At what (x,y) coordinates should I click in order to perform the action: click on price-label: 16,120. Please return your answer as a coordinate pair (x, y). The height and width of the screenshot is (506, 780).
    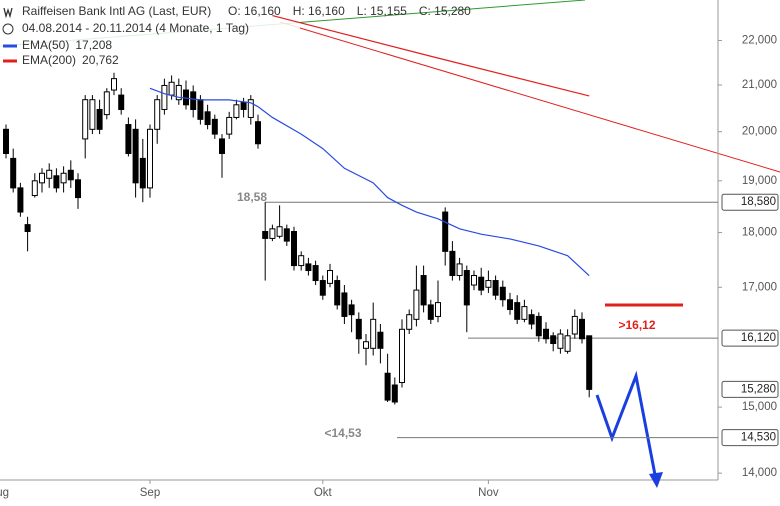
    Looking at the image, I should click on (758, 338).